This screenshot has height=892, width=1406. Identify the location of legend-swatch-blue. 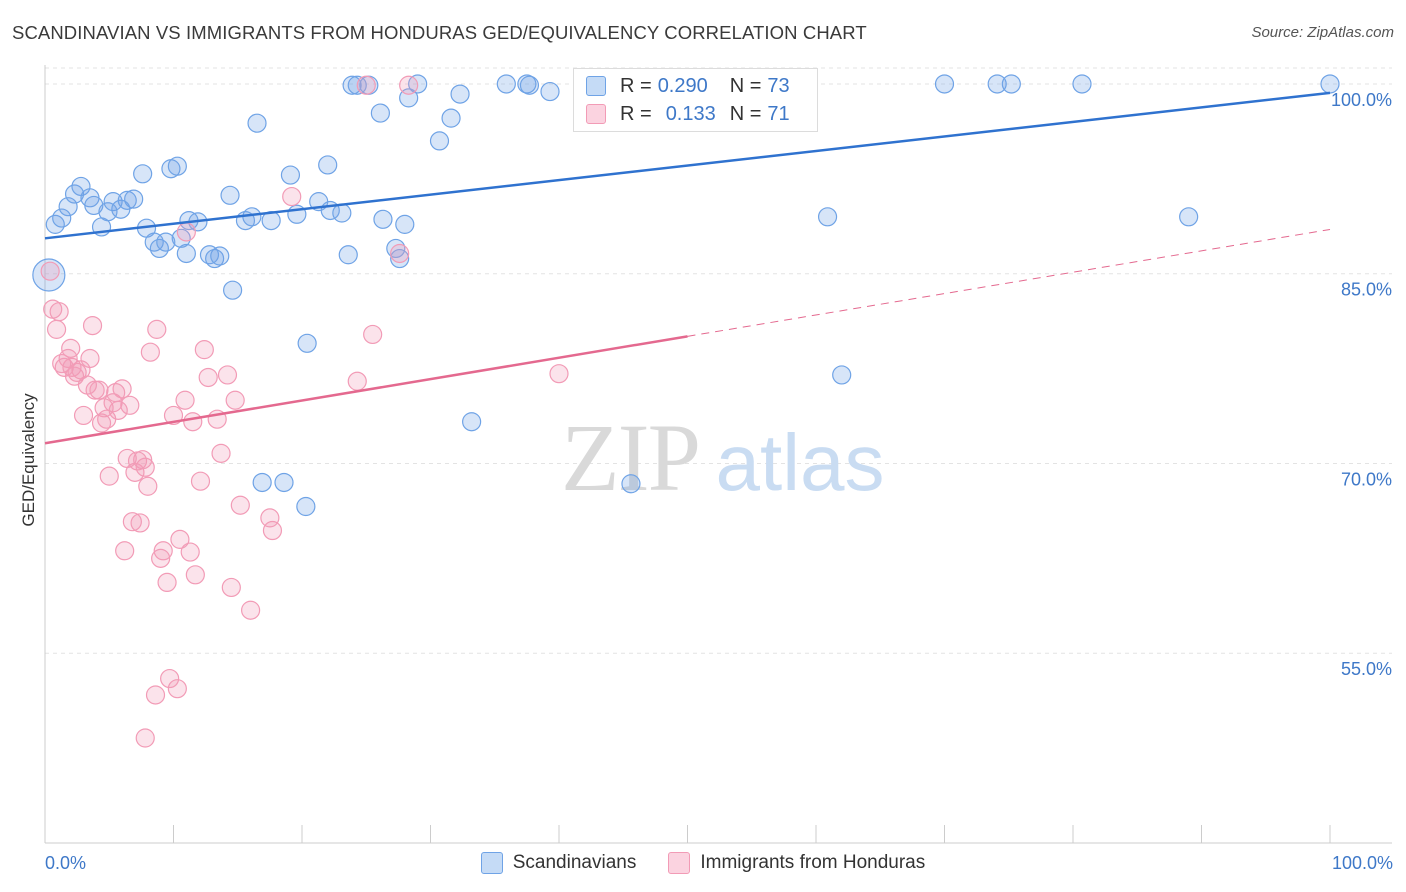
(596, 86).